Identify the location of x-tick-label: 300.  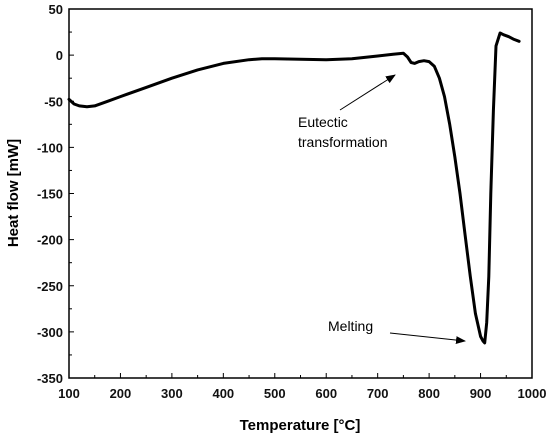
(172, 393).